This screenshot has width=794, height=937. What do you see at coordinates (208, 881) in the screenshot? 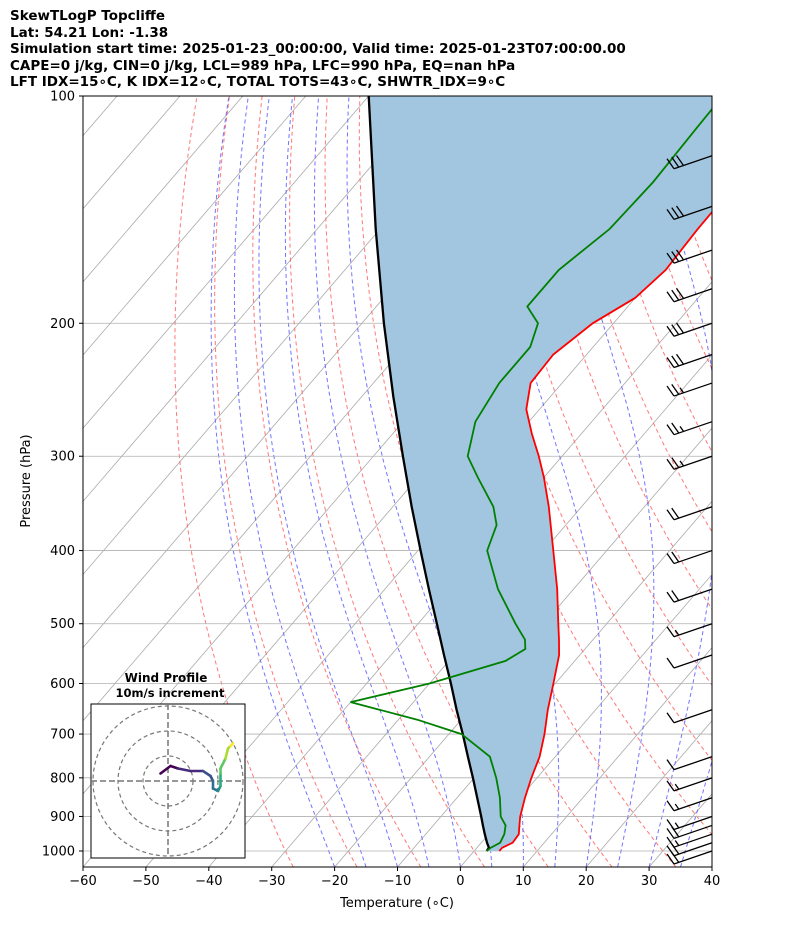
I see `x-tick-label: −40` at bounding box center [208, 881].